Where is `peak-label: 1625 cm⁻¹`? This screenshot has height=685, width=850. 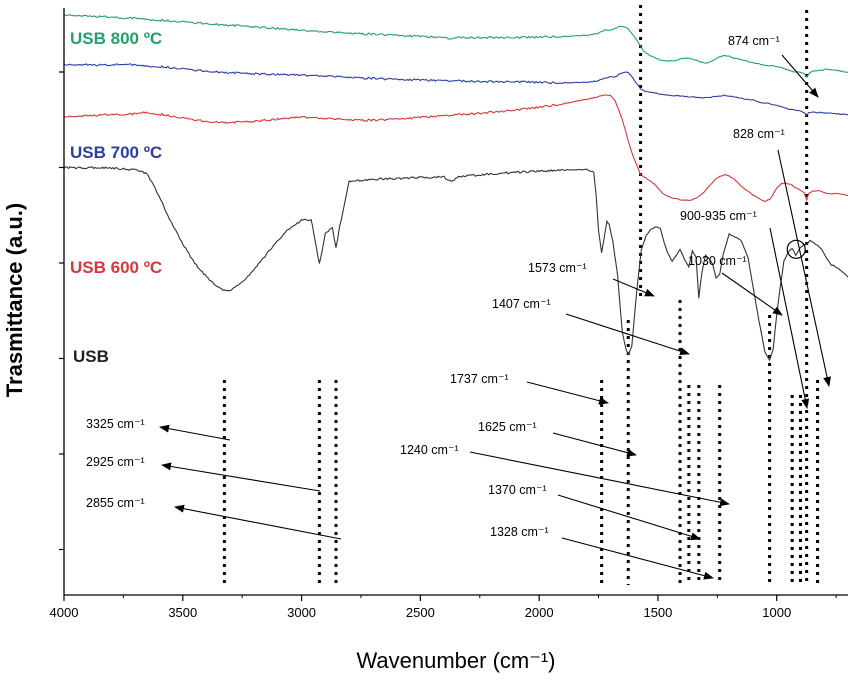
peak-label: 1625 cm⁻¹ is located at coordinates (507, 427).